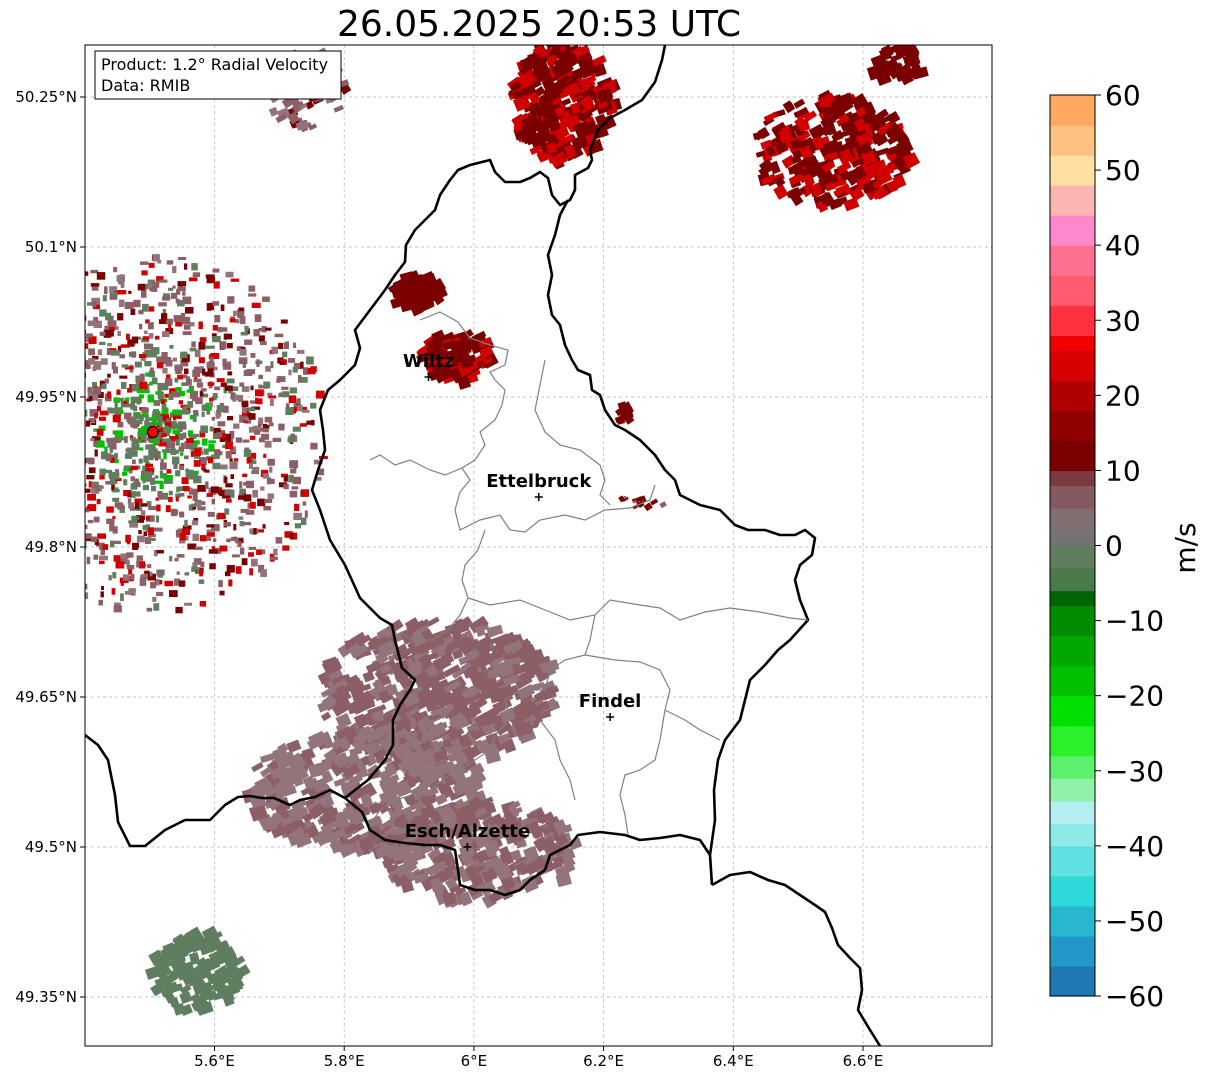 This screenshot has height=1081, width=1207. I want to click on colorbar-tick-label: −60, so click(1134, 996).